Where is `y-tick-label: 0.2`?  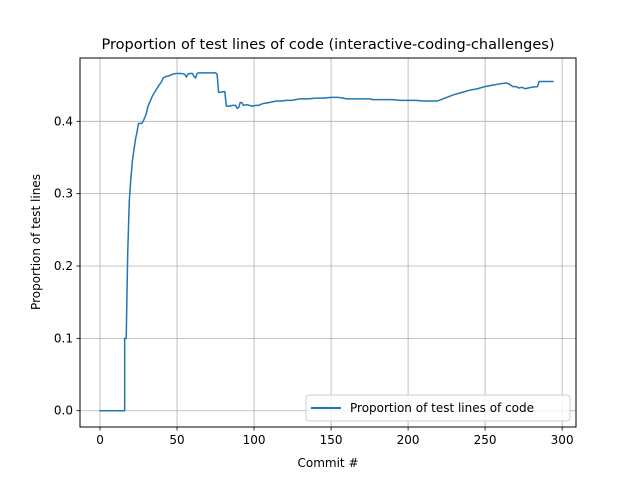
y-tick-label: 0.2 is located at coordinates (63, 266).